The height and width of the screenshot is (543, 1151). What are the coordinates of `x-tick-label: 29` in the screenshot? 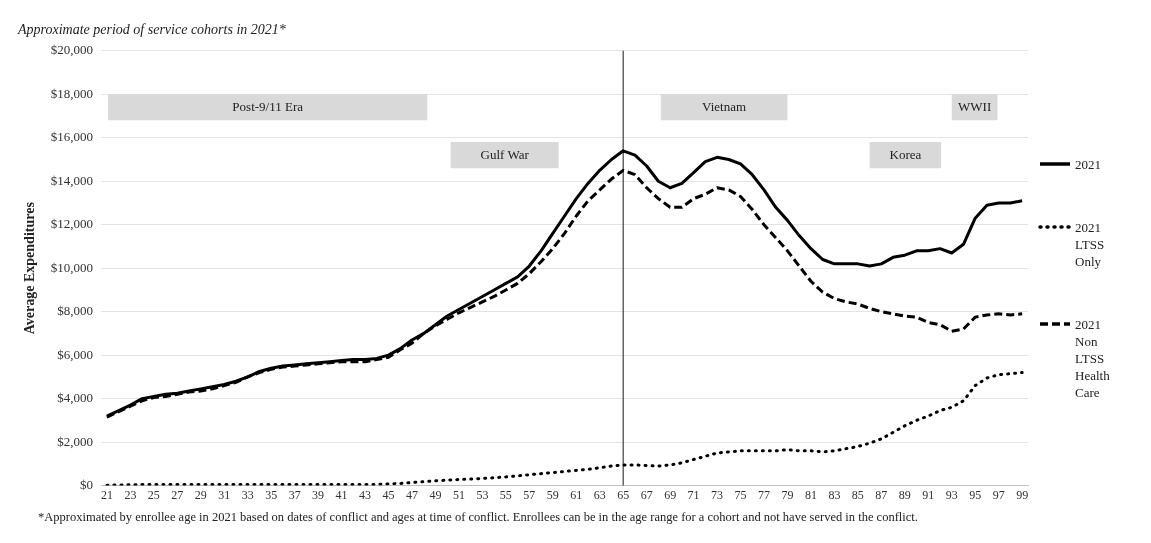 It's located at (200, 494).